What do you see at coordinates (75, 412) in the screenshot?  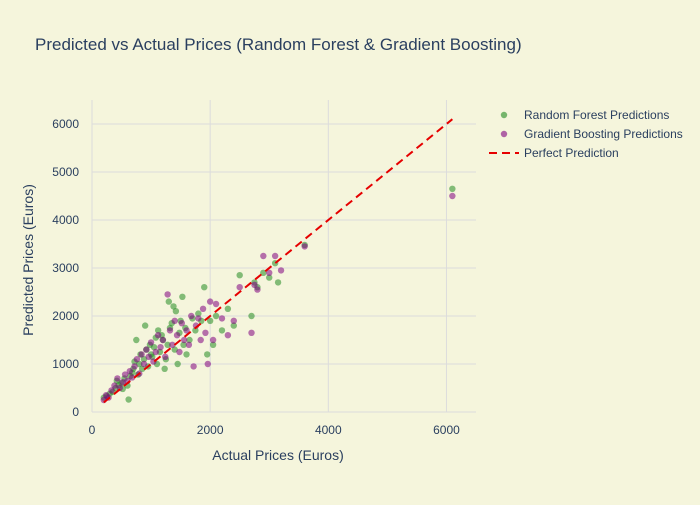 I see `y-tick-label: 0` at bounding box center [75, 412].